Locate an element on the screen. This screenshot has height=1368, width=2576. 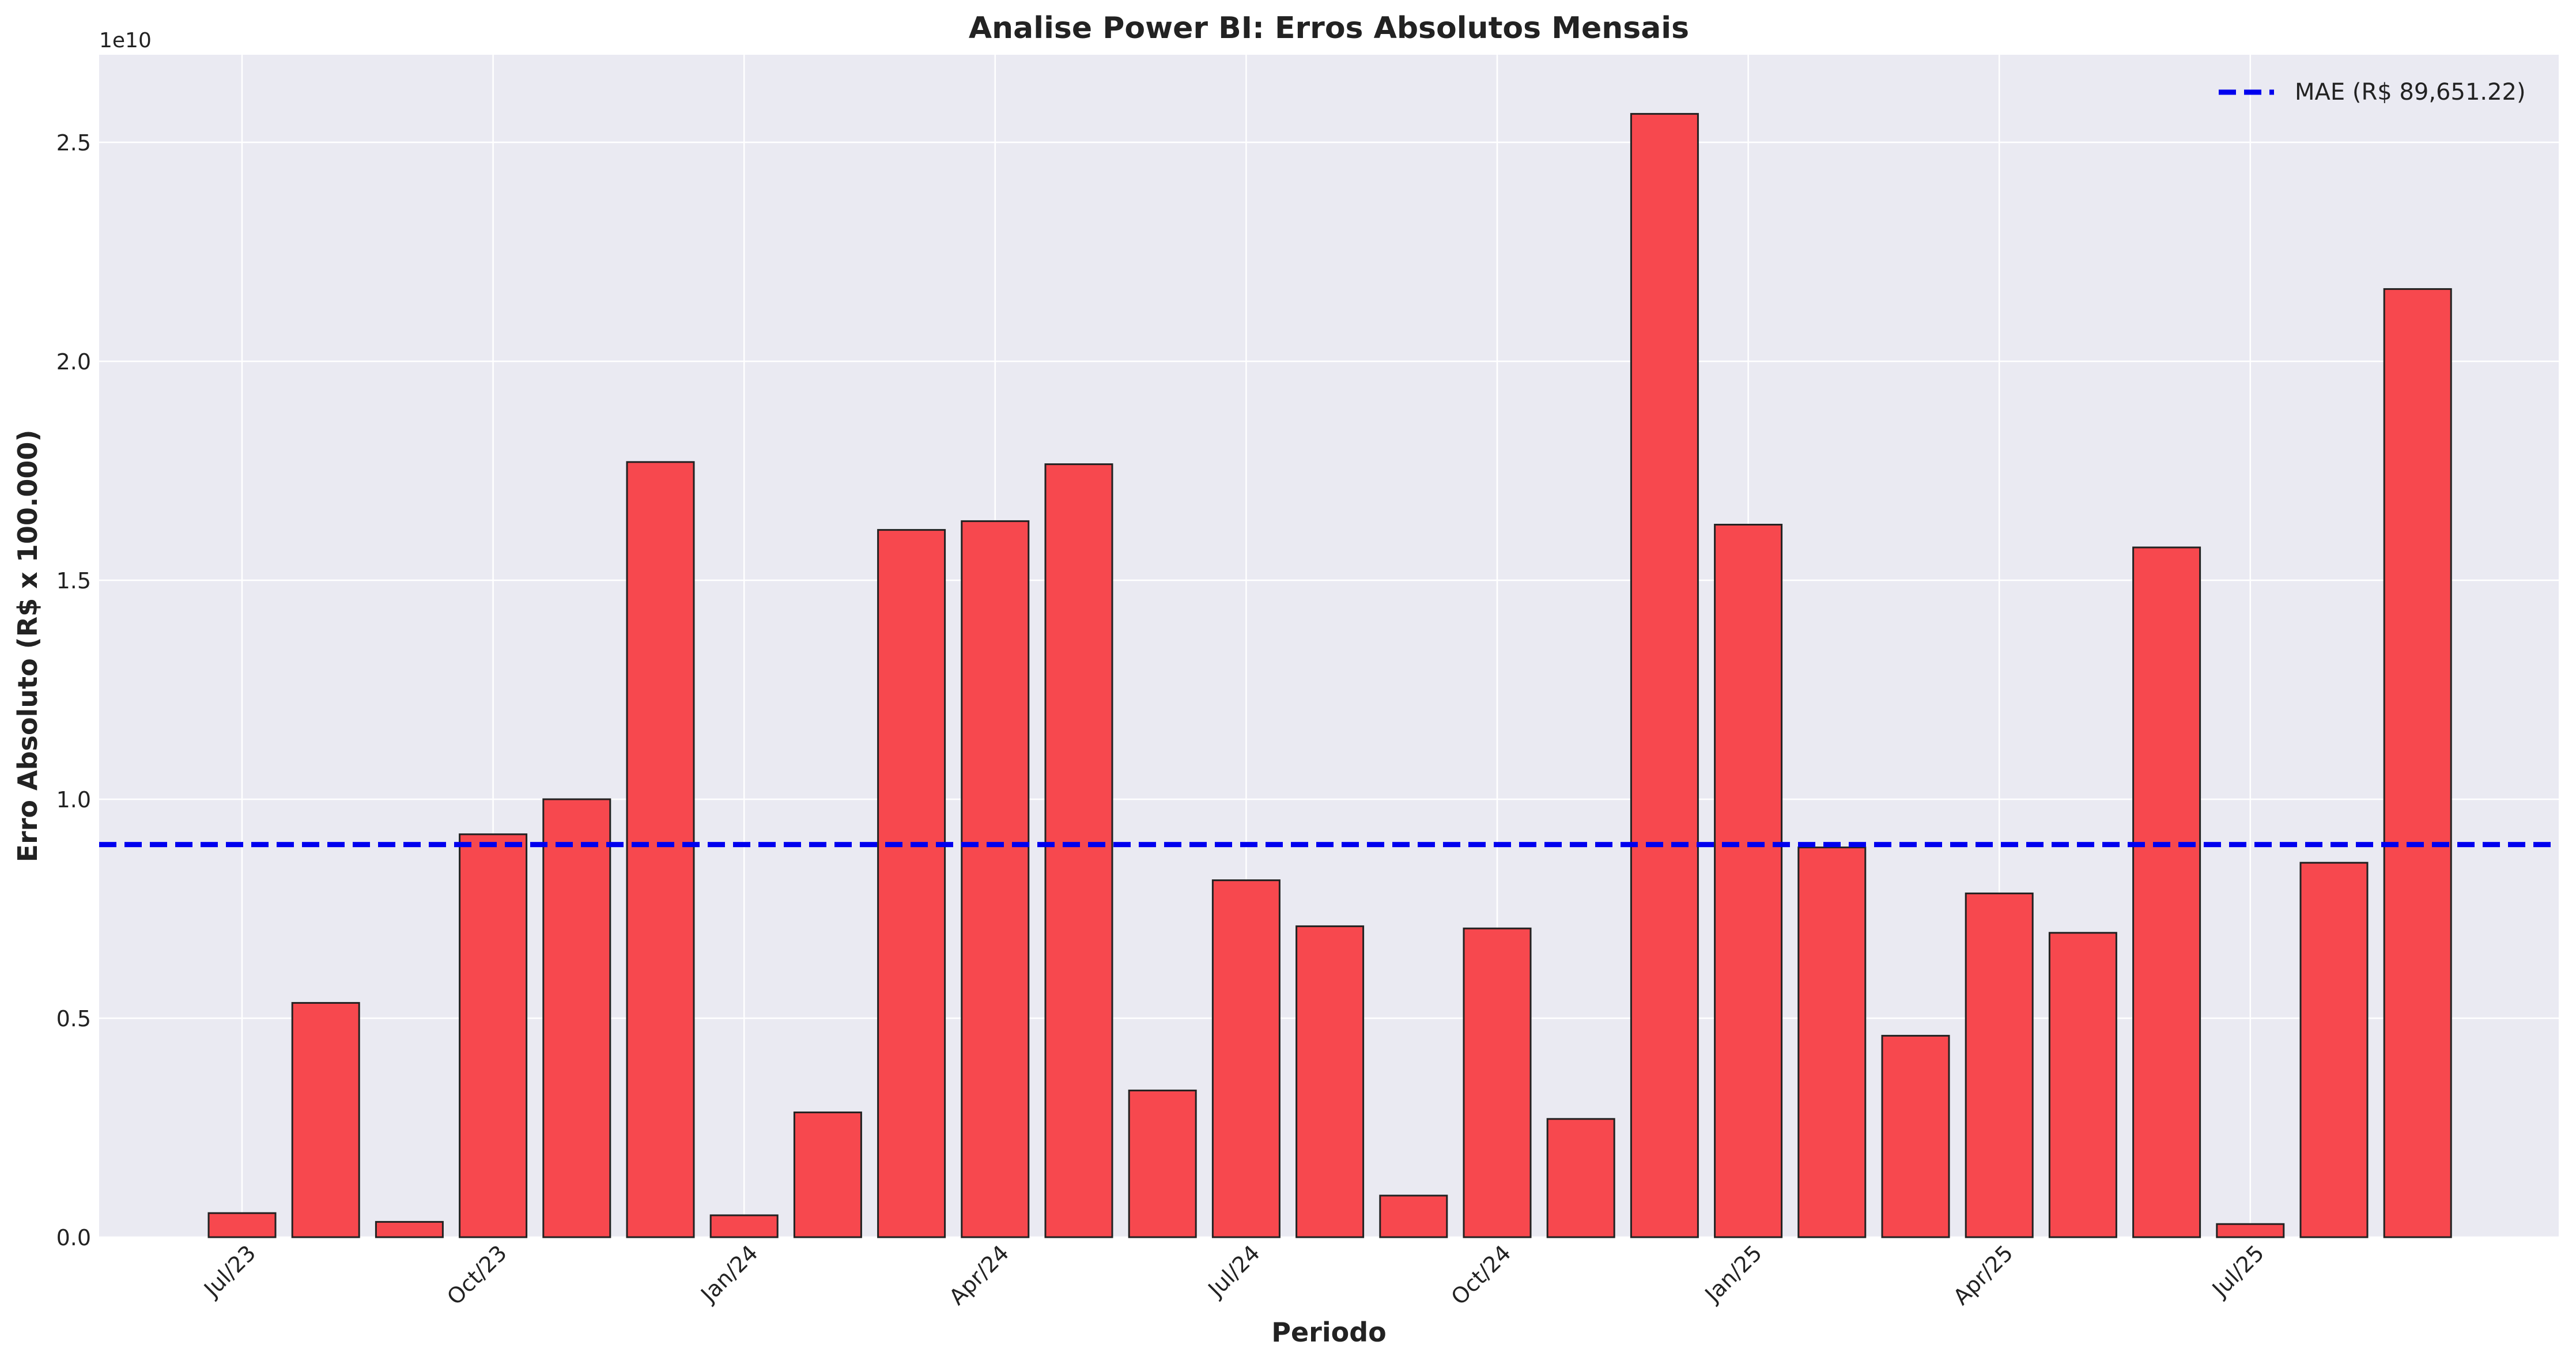
y-tick-label: 0.0 is located at coordinates (73, 1237).